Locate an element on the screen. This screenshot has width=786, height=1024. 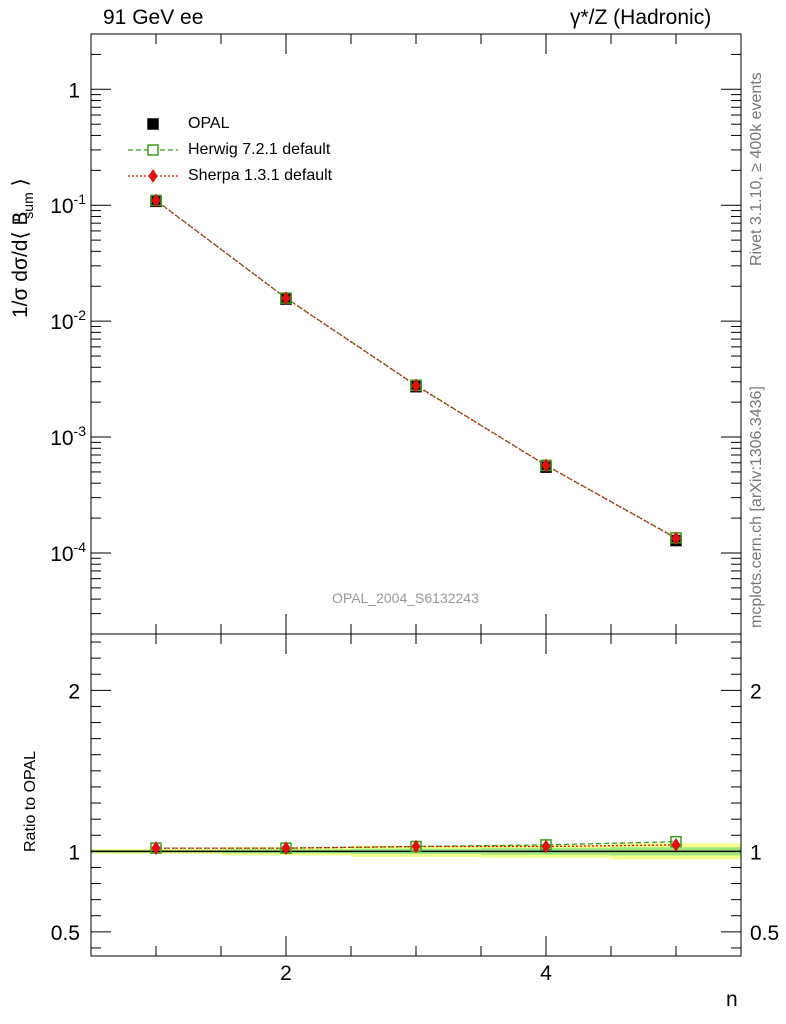
y-tick-label: 10⁻⁴ is located at coordinates (68, 552).